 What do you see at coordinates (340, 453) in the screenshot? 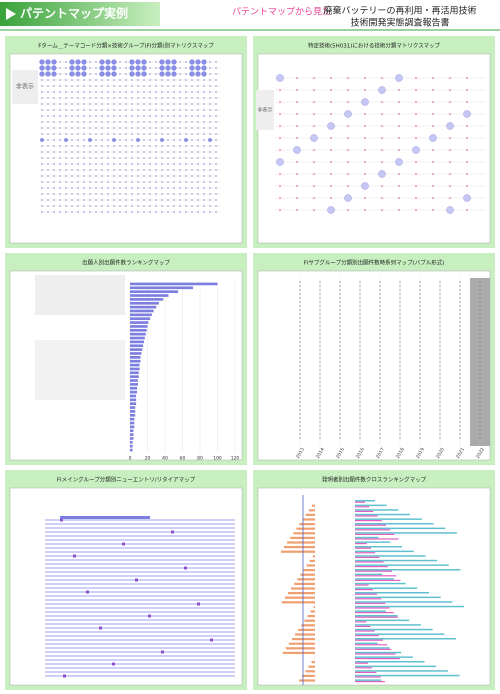
I see `year-label: 2015` at bounding box center [340, 453].